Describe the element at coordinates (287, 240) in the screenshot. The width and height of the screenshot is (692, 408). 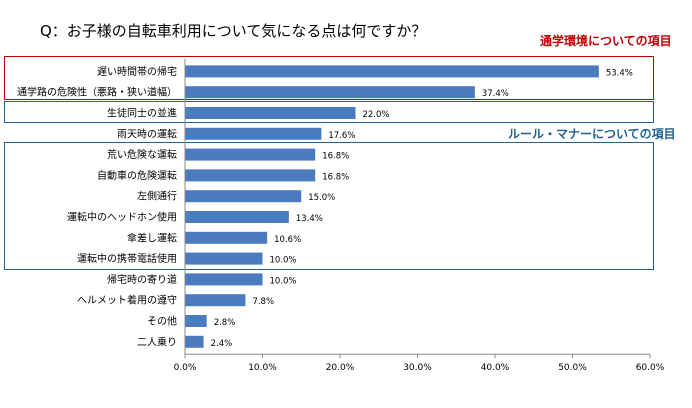
I see `value-label-8: 10.6%` at that location.